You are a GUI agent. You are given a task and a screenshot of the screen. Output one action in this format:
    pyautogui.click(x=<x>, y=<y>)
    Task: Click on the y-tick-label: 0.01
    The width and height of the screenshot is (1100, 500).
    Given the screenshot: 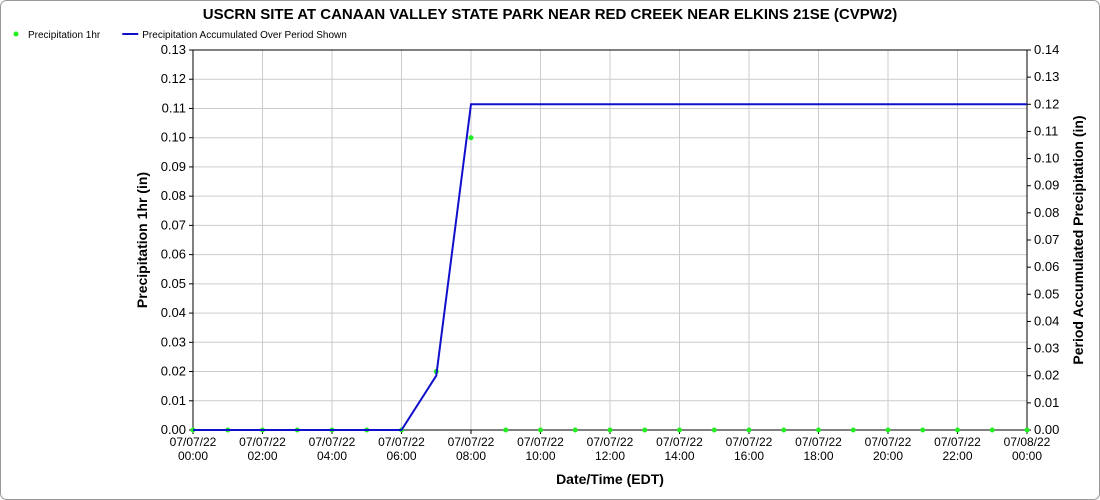 What is the action you would take?
    pyautogui.click(x=173, y=400)
    